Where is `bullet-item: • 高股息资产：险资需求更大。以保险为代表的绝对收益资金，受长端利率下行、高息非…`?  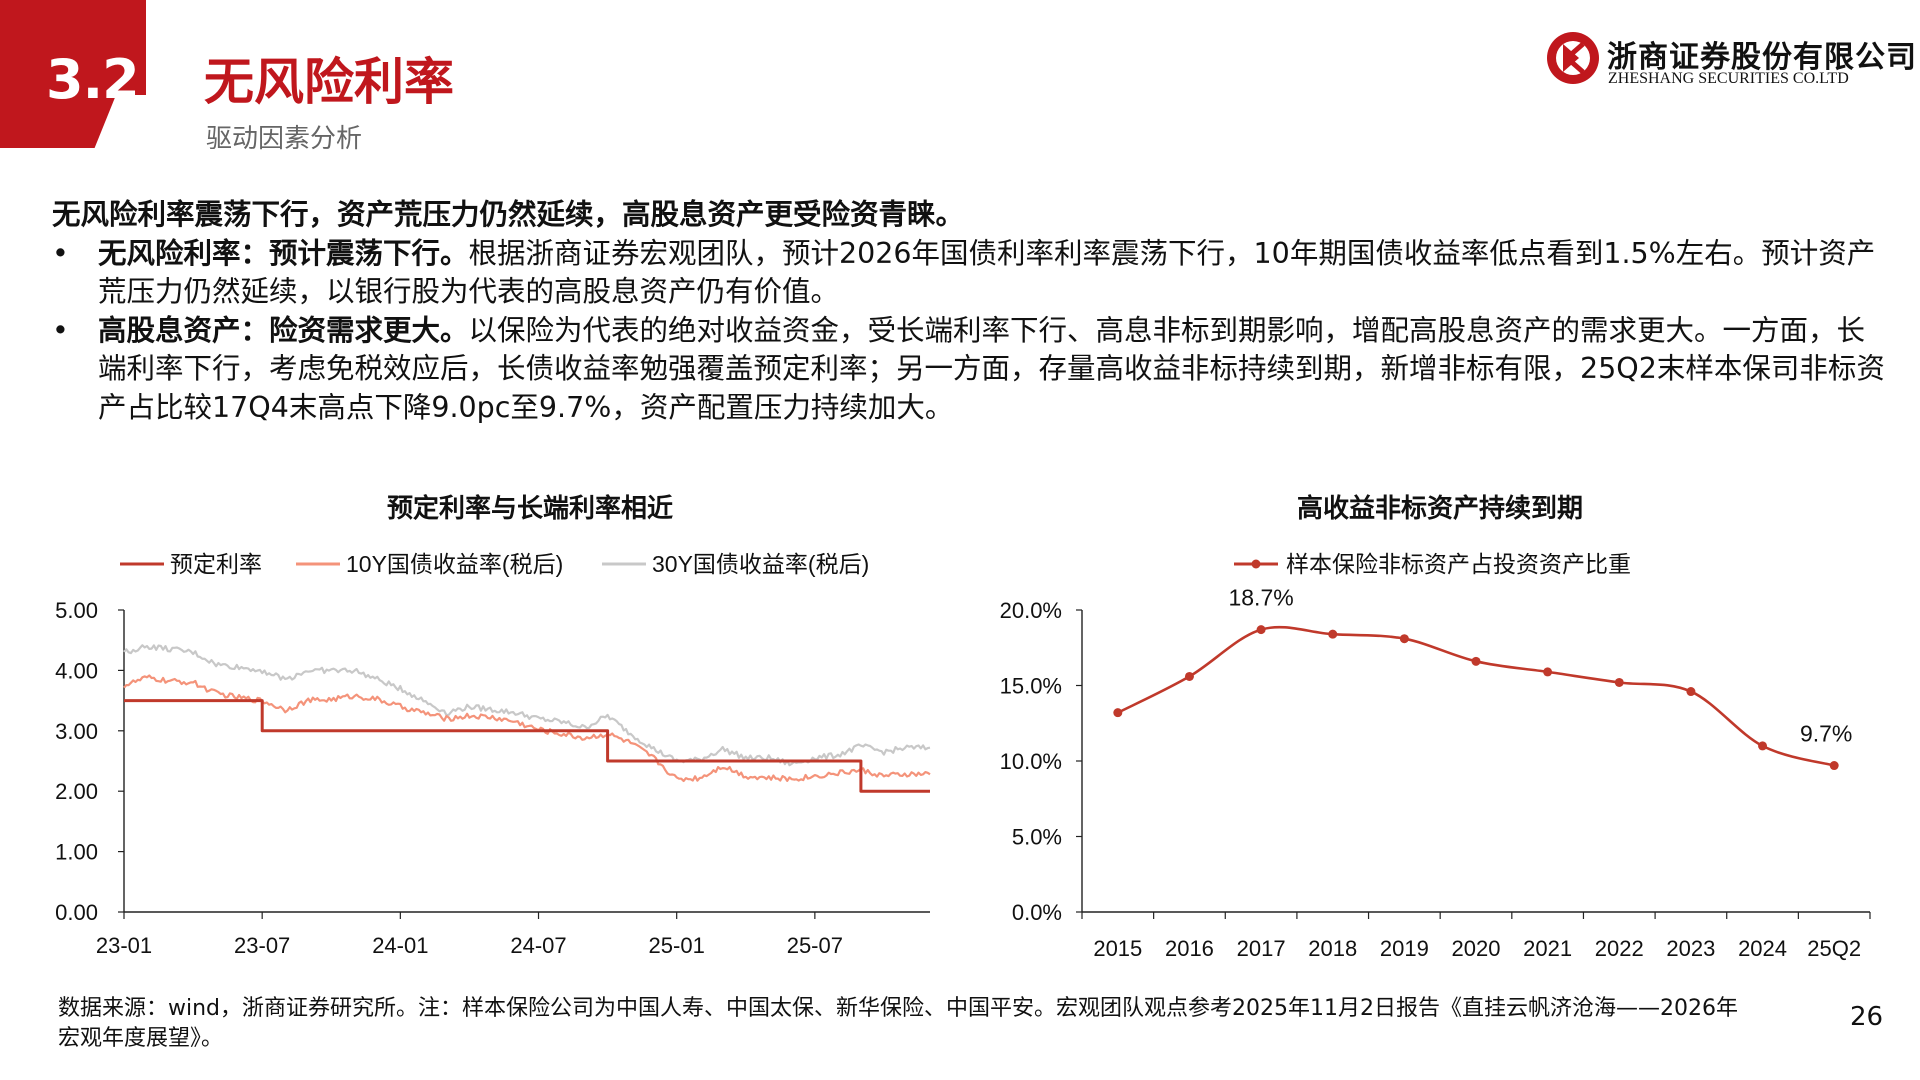 bullet-item: • 高股息资产：险资需求更大。以保险为代表的绝对收益资金，受长端利率下行、高息非… is located at coordinates (972, 370).